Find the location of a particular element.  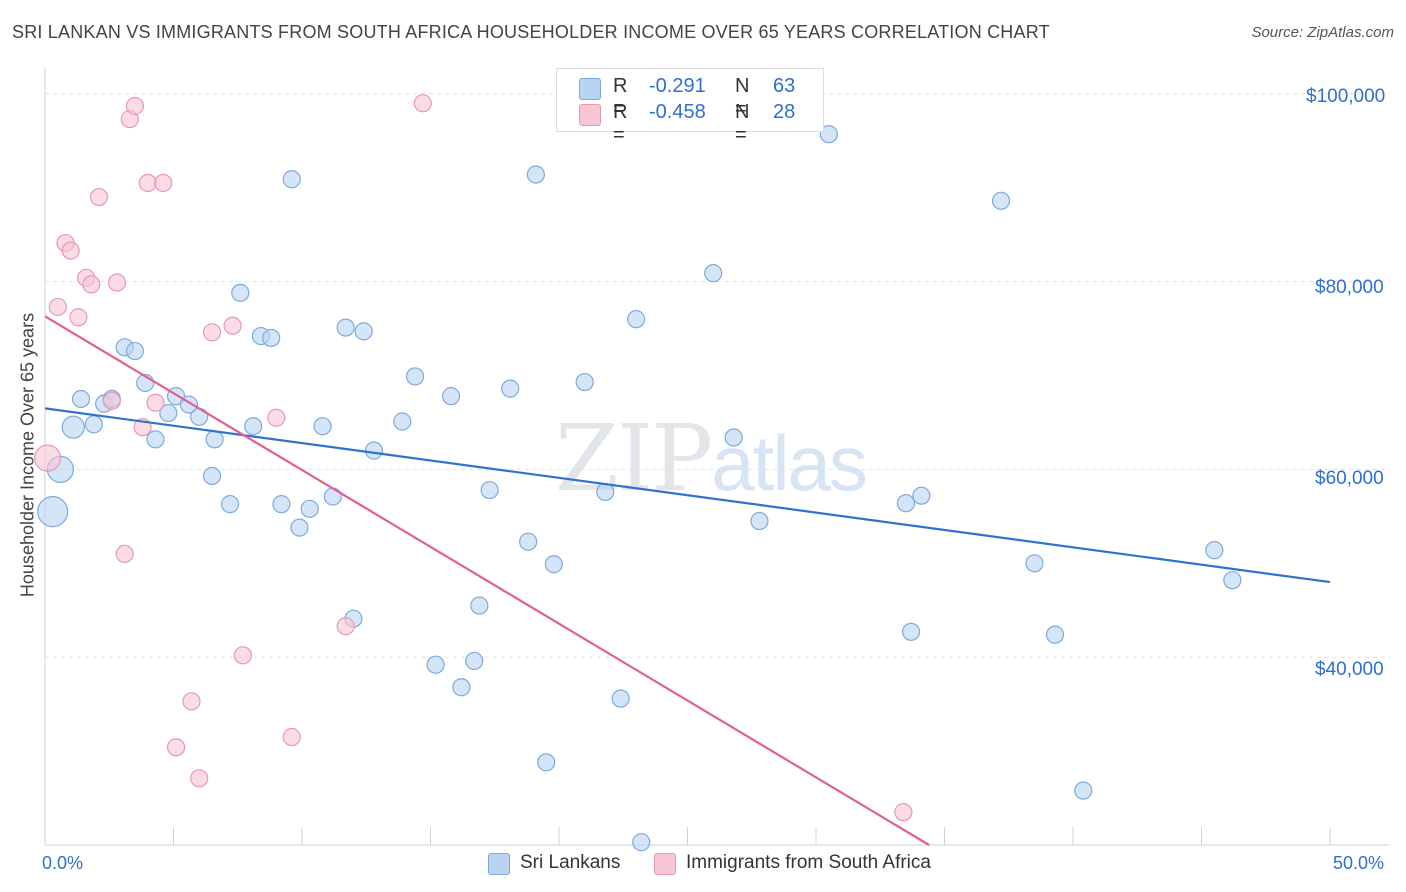

y-tick-label-80000: $80,000 is located at coordinates (1349, 287).